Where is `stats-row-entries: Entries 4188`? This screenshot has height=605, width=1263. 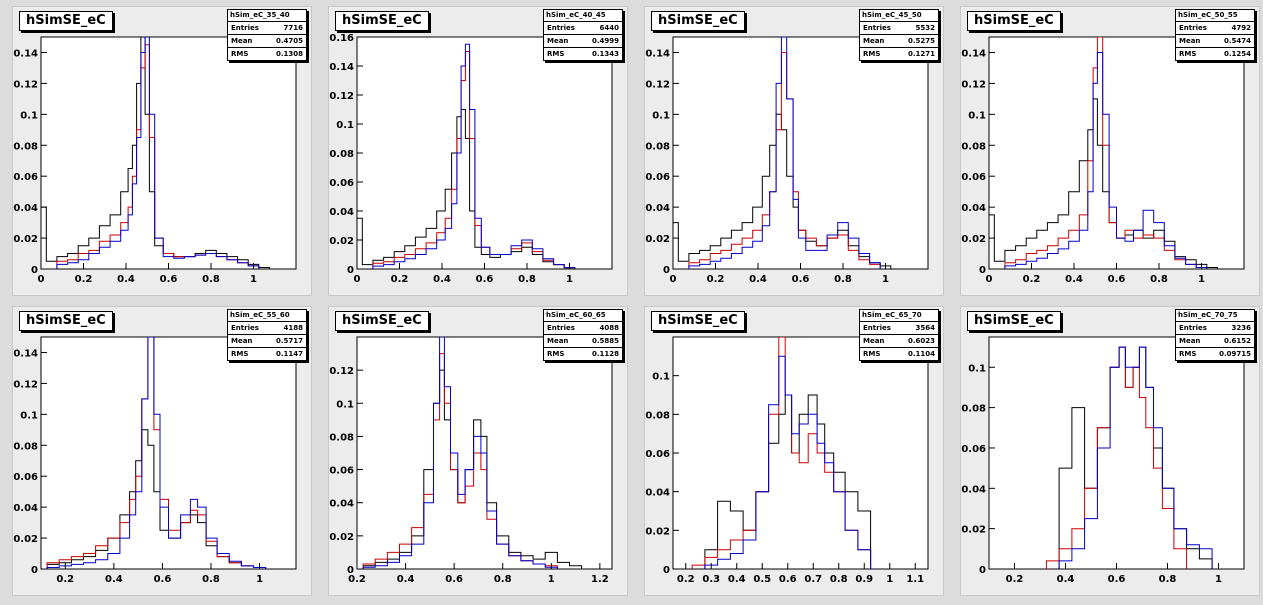 stats-row-entries: Entries 4188 is located at coordinates (267, 328).